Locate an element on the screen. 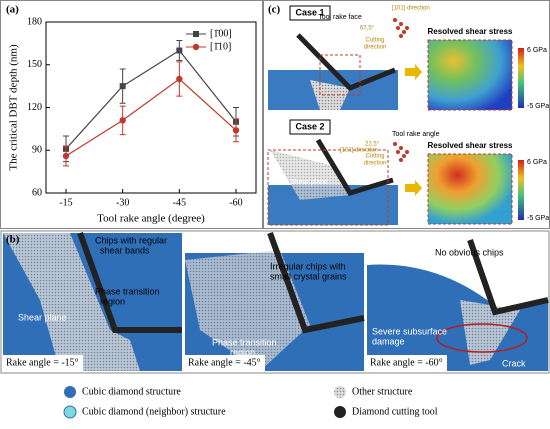 This screenshot has height=429, width=550. case-title: Case 1 is located at coordinates (309, 12).